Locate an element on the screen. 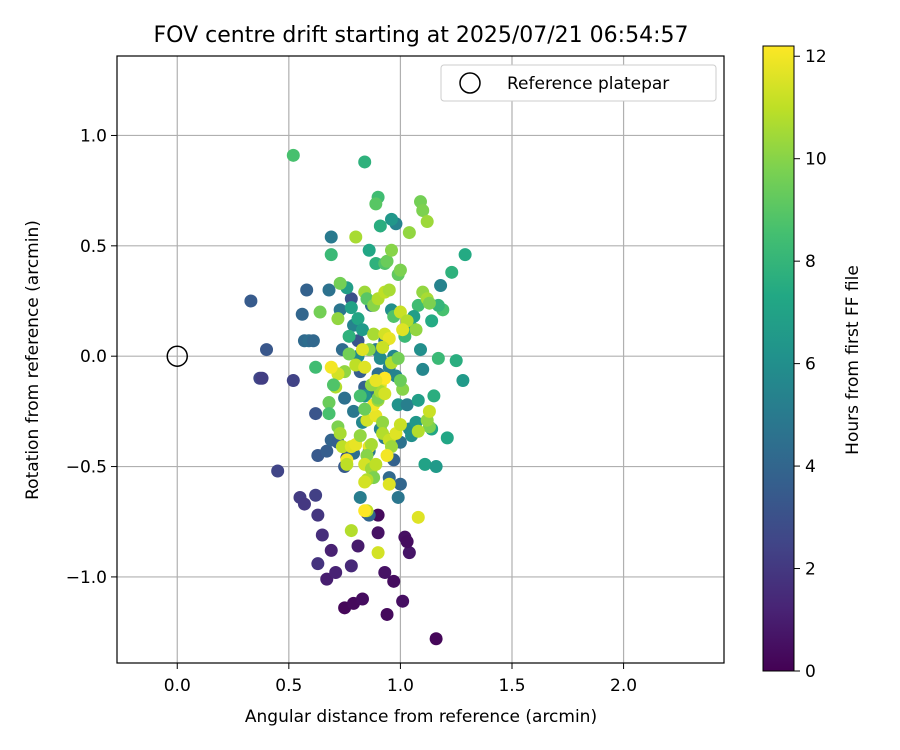 The height and width of the screenshot is (750, 900). x-axis-ticks: 0.0 0.5 1.0 1.5 2.0 is located at coordinates (400, 679).